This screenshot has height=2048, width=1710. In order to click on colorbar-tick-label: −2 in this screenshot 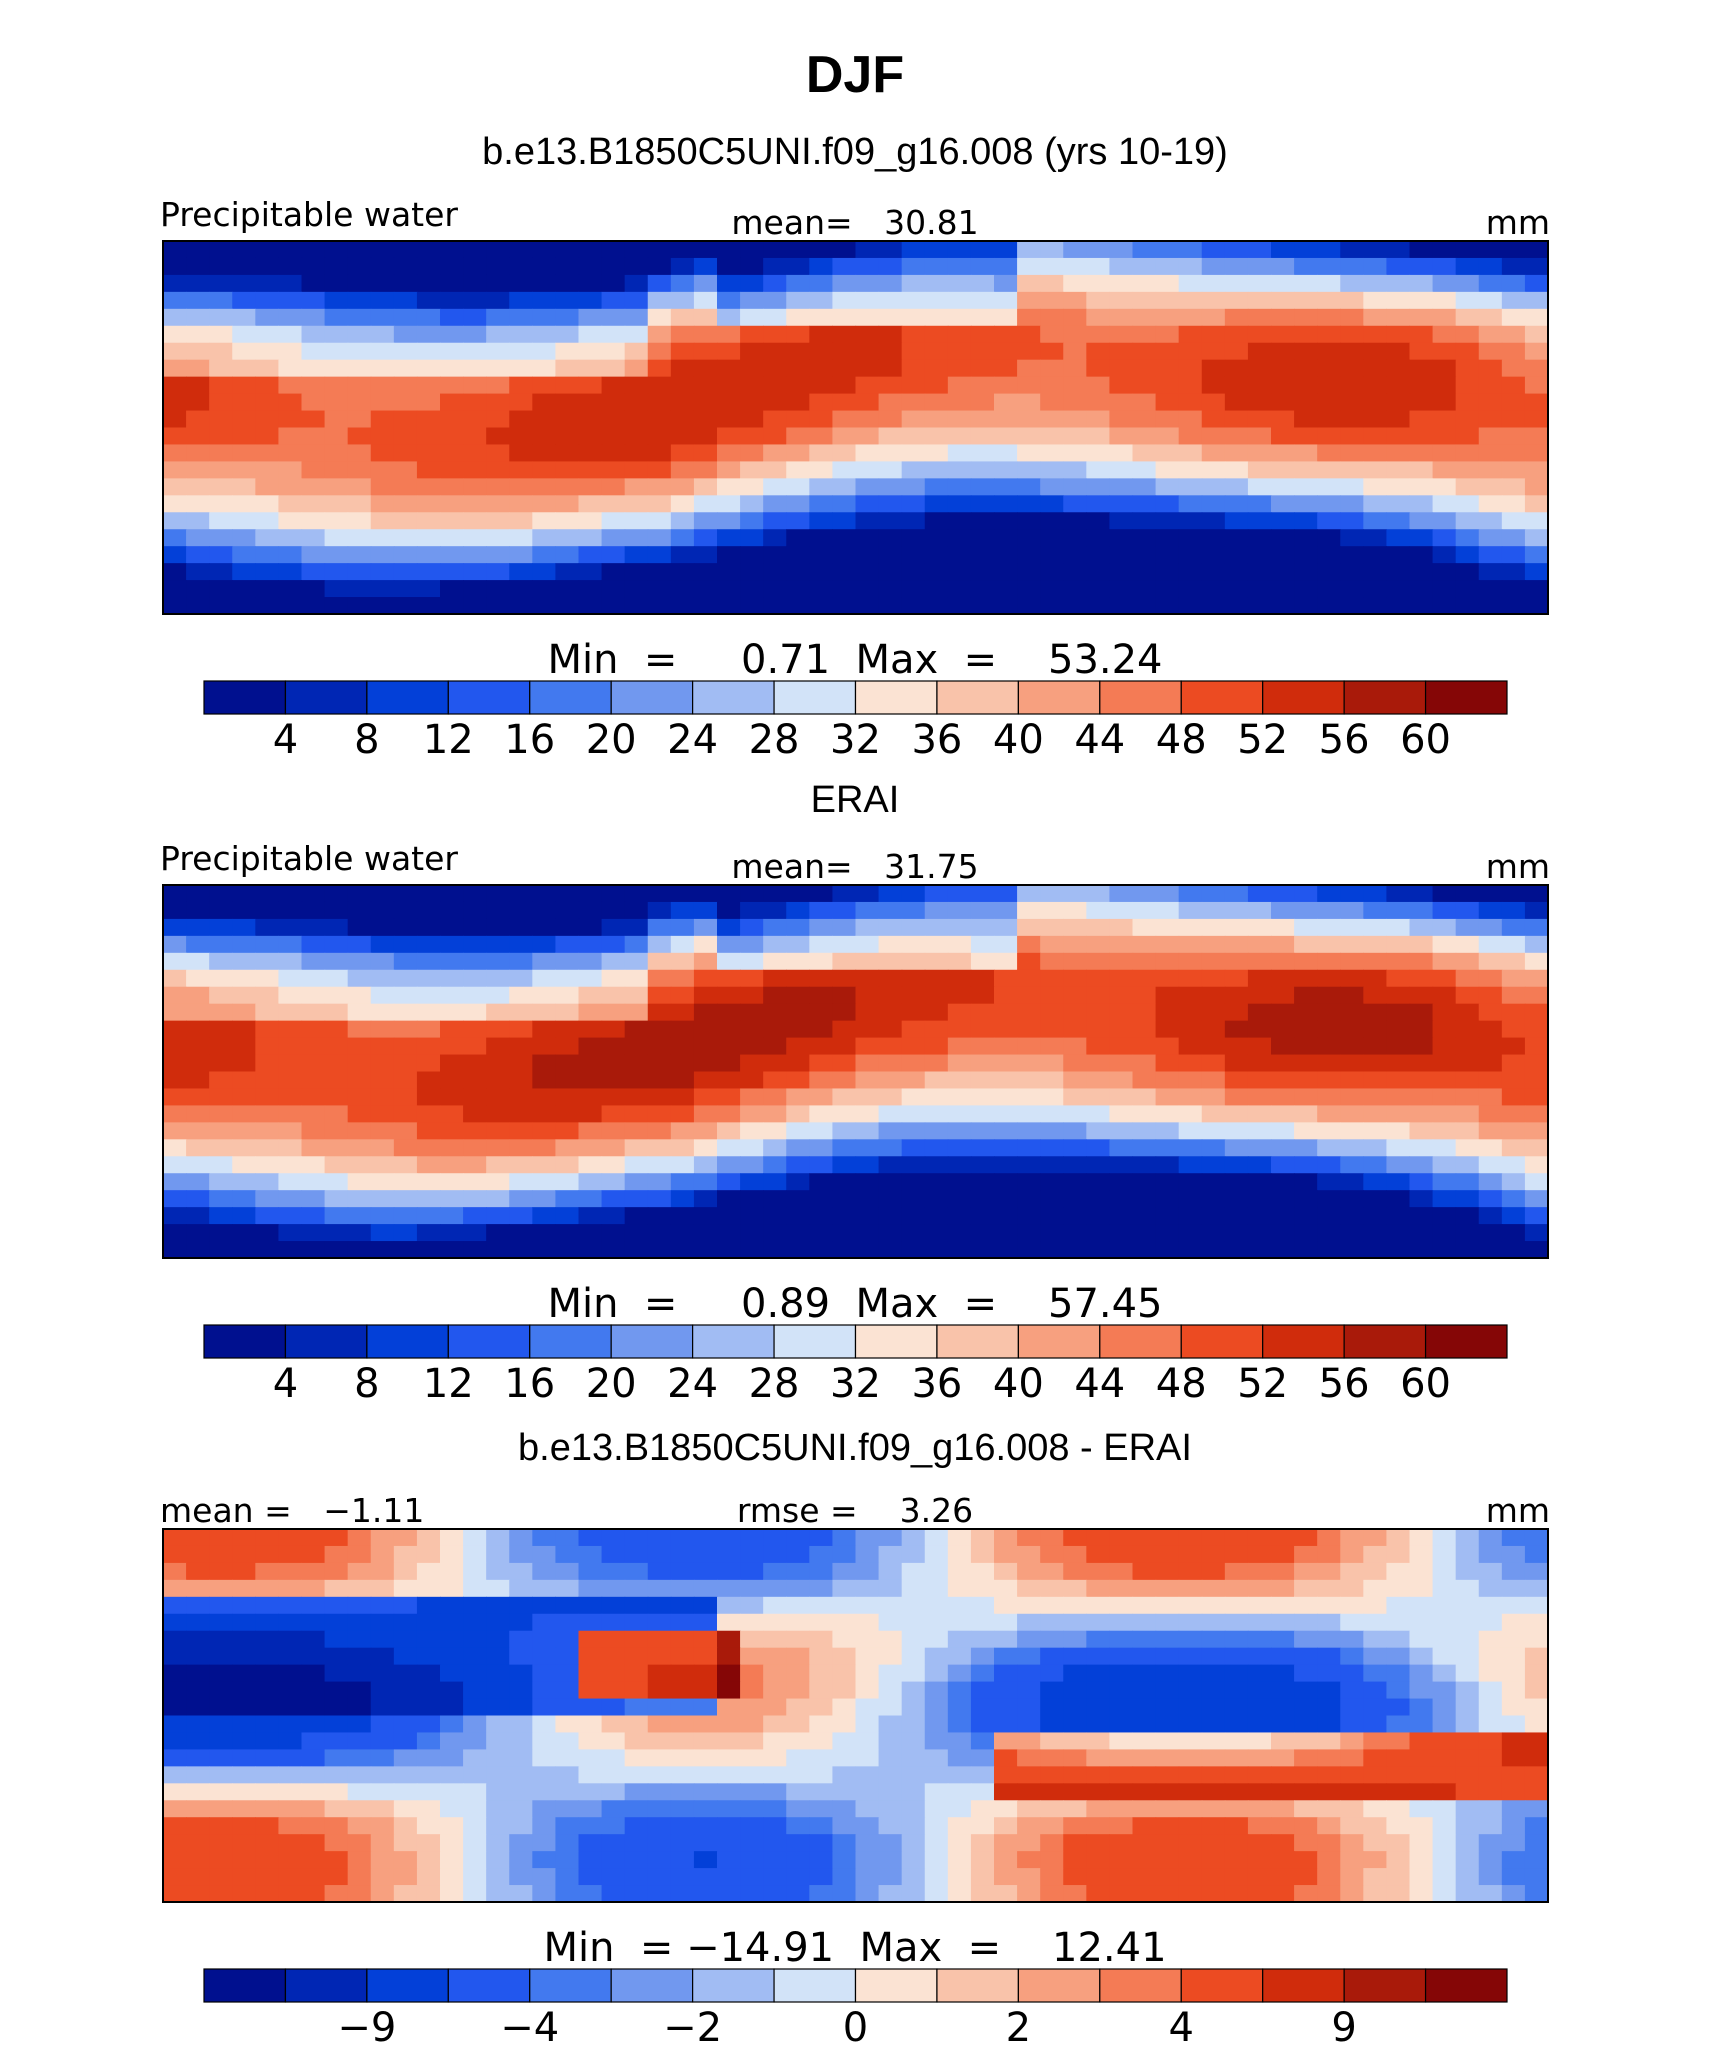, I will do `click(692, 2026)`.